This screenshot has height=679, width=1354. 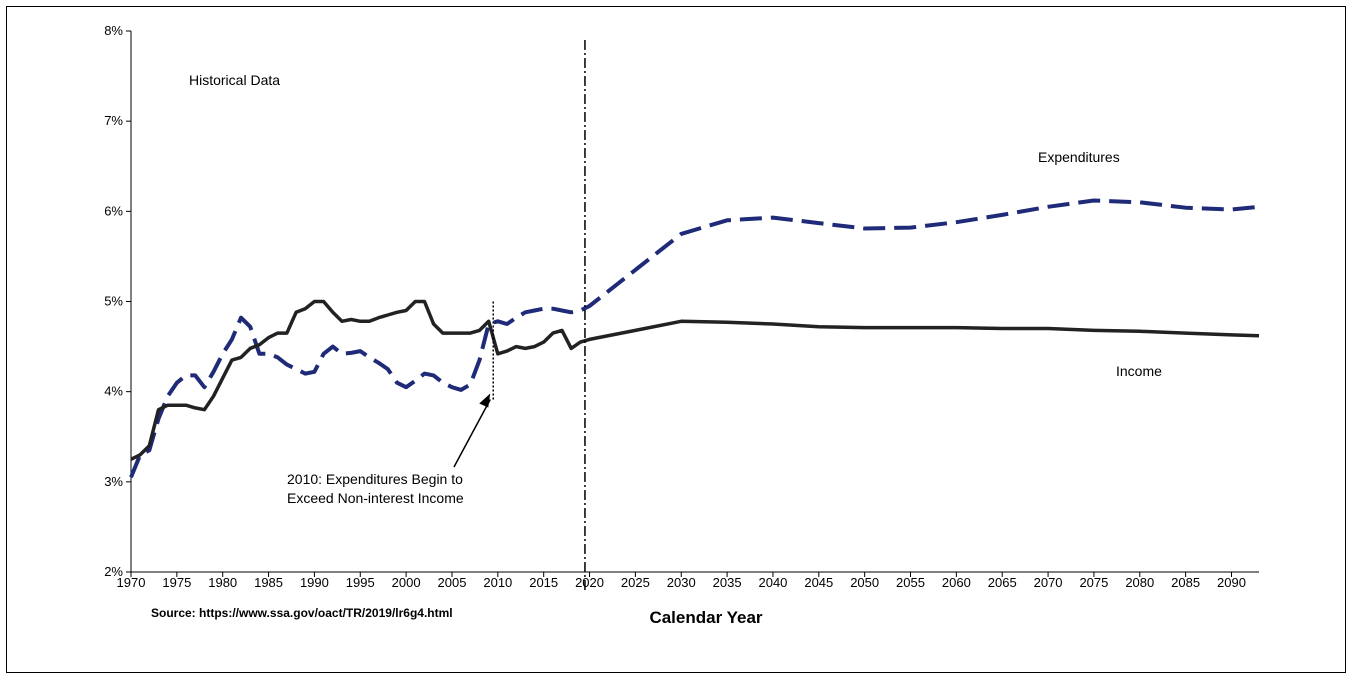 What do you see at coordinates (113, 301) in the screenshot?
I see `y-tick-label: 5%` at bounding box center [113, 301].